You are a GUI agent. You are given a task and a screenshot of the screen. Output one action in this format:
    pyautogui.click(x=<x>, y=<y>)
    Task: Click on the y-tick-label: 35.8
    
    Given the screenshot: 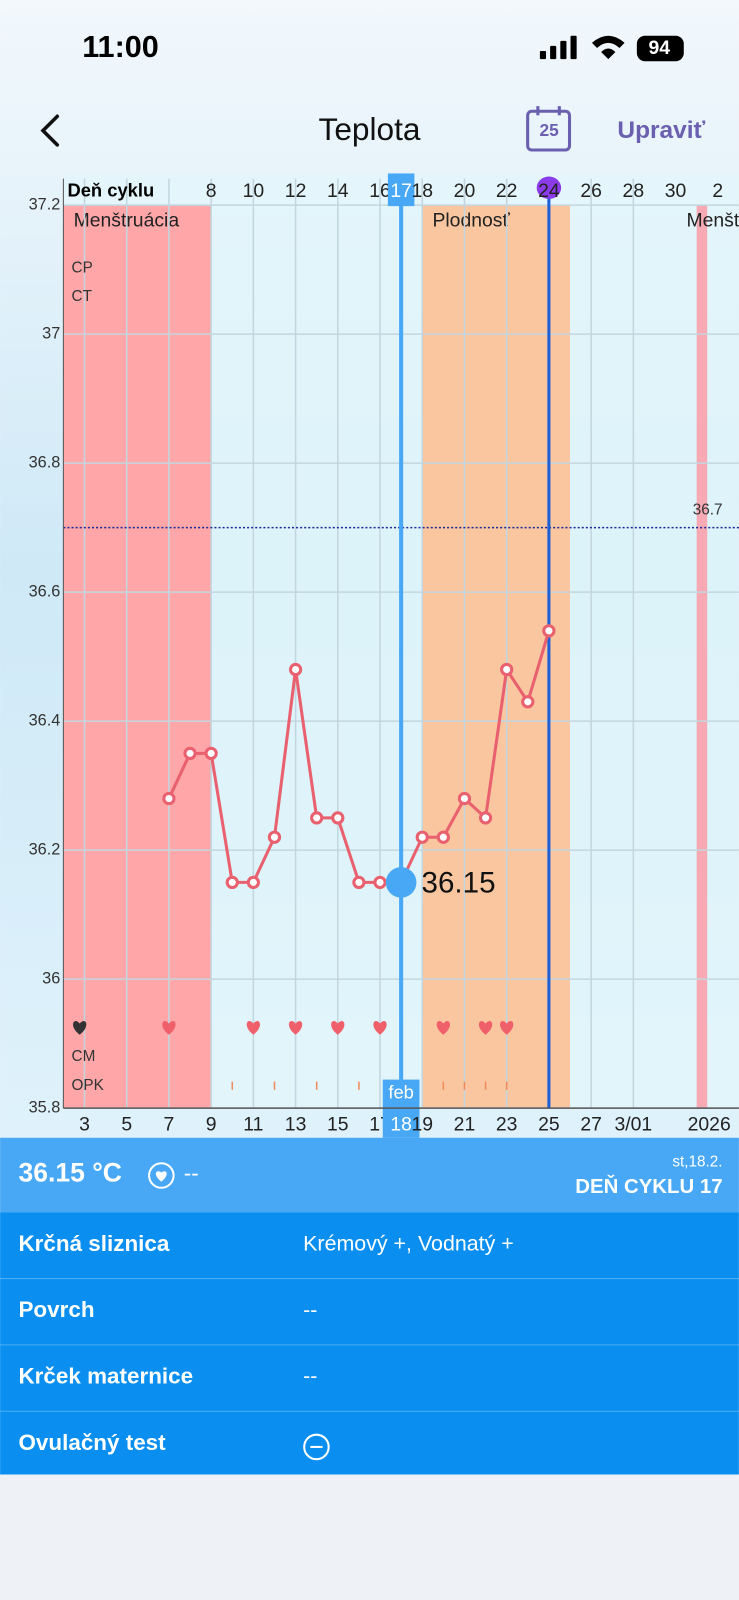 What is the action you would take?
    pyautogui.click(x=45, y=1107)
    